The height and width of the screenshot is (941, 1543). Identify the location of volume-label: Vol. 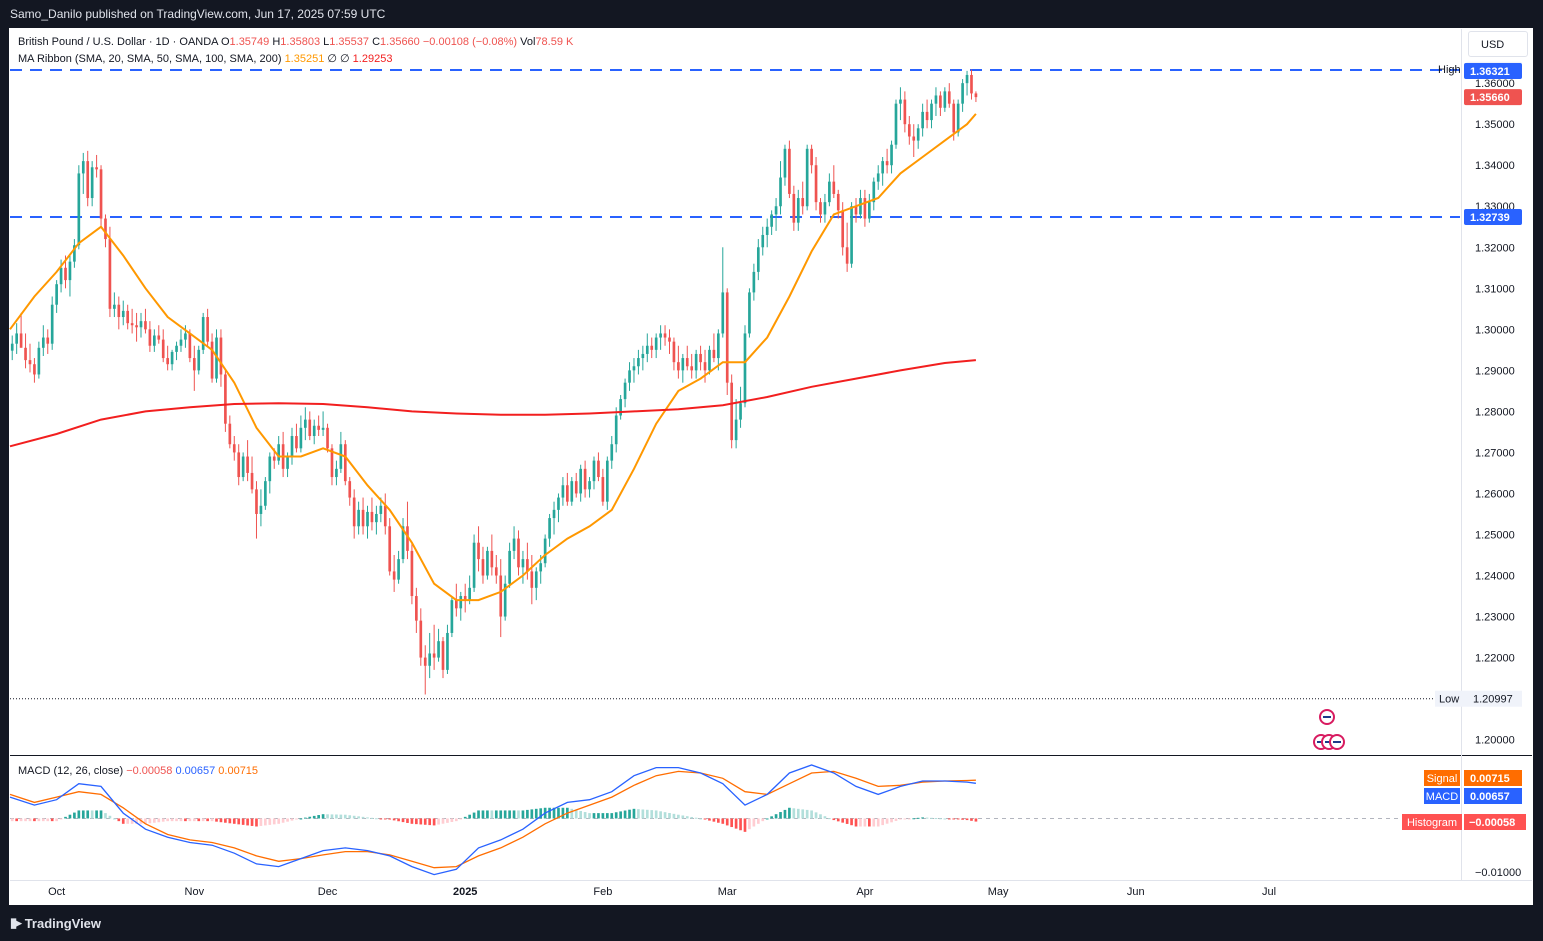
(527, 42).